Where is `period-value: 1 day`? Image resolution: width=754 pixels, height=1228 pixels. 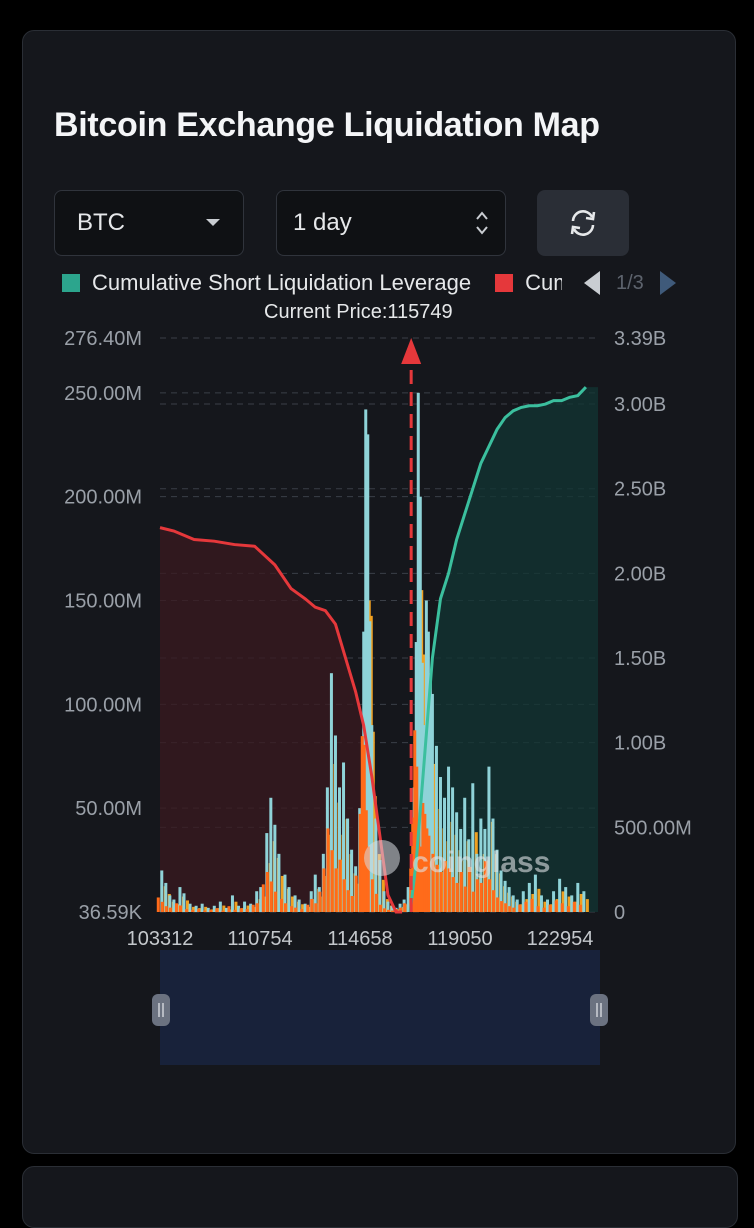 period-value: 1 day is located at coordinates (322, 222).